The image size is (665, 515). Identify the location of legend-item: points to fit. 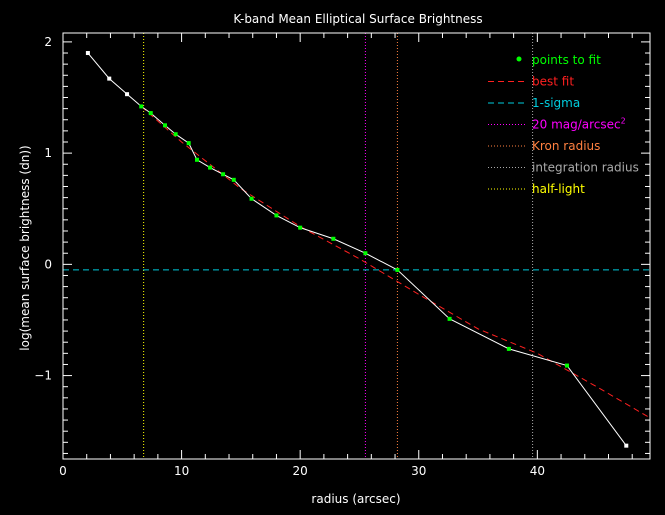
(558, 60).